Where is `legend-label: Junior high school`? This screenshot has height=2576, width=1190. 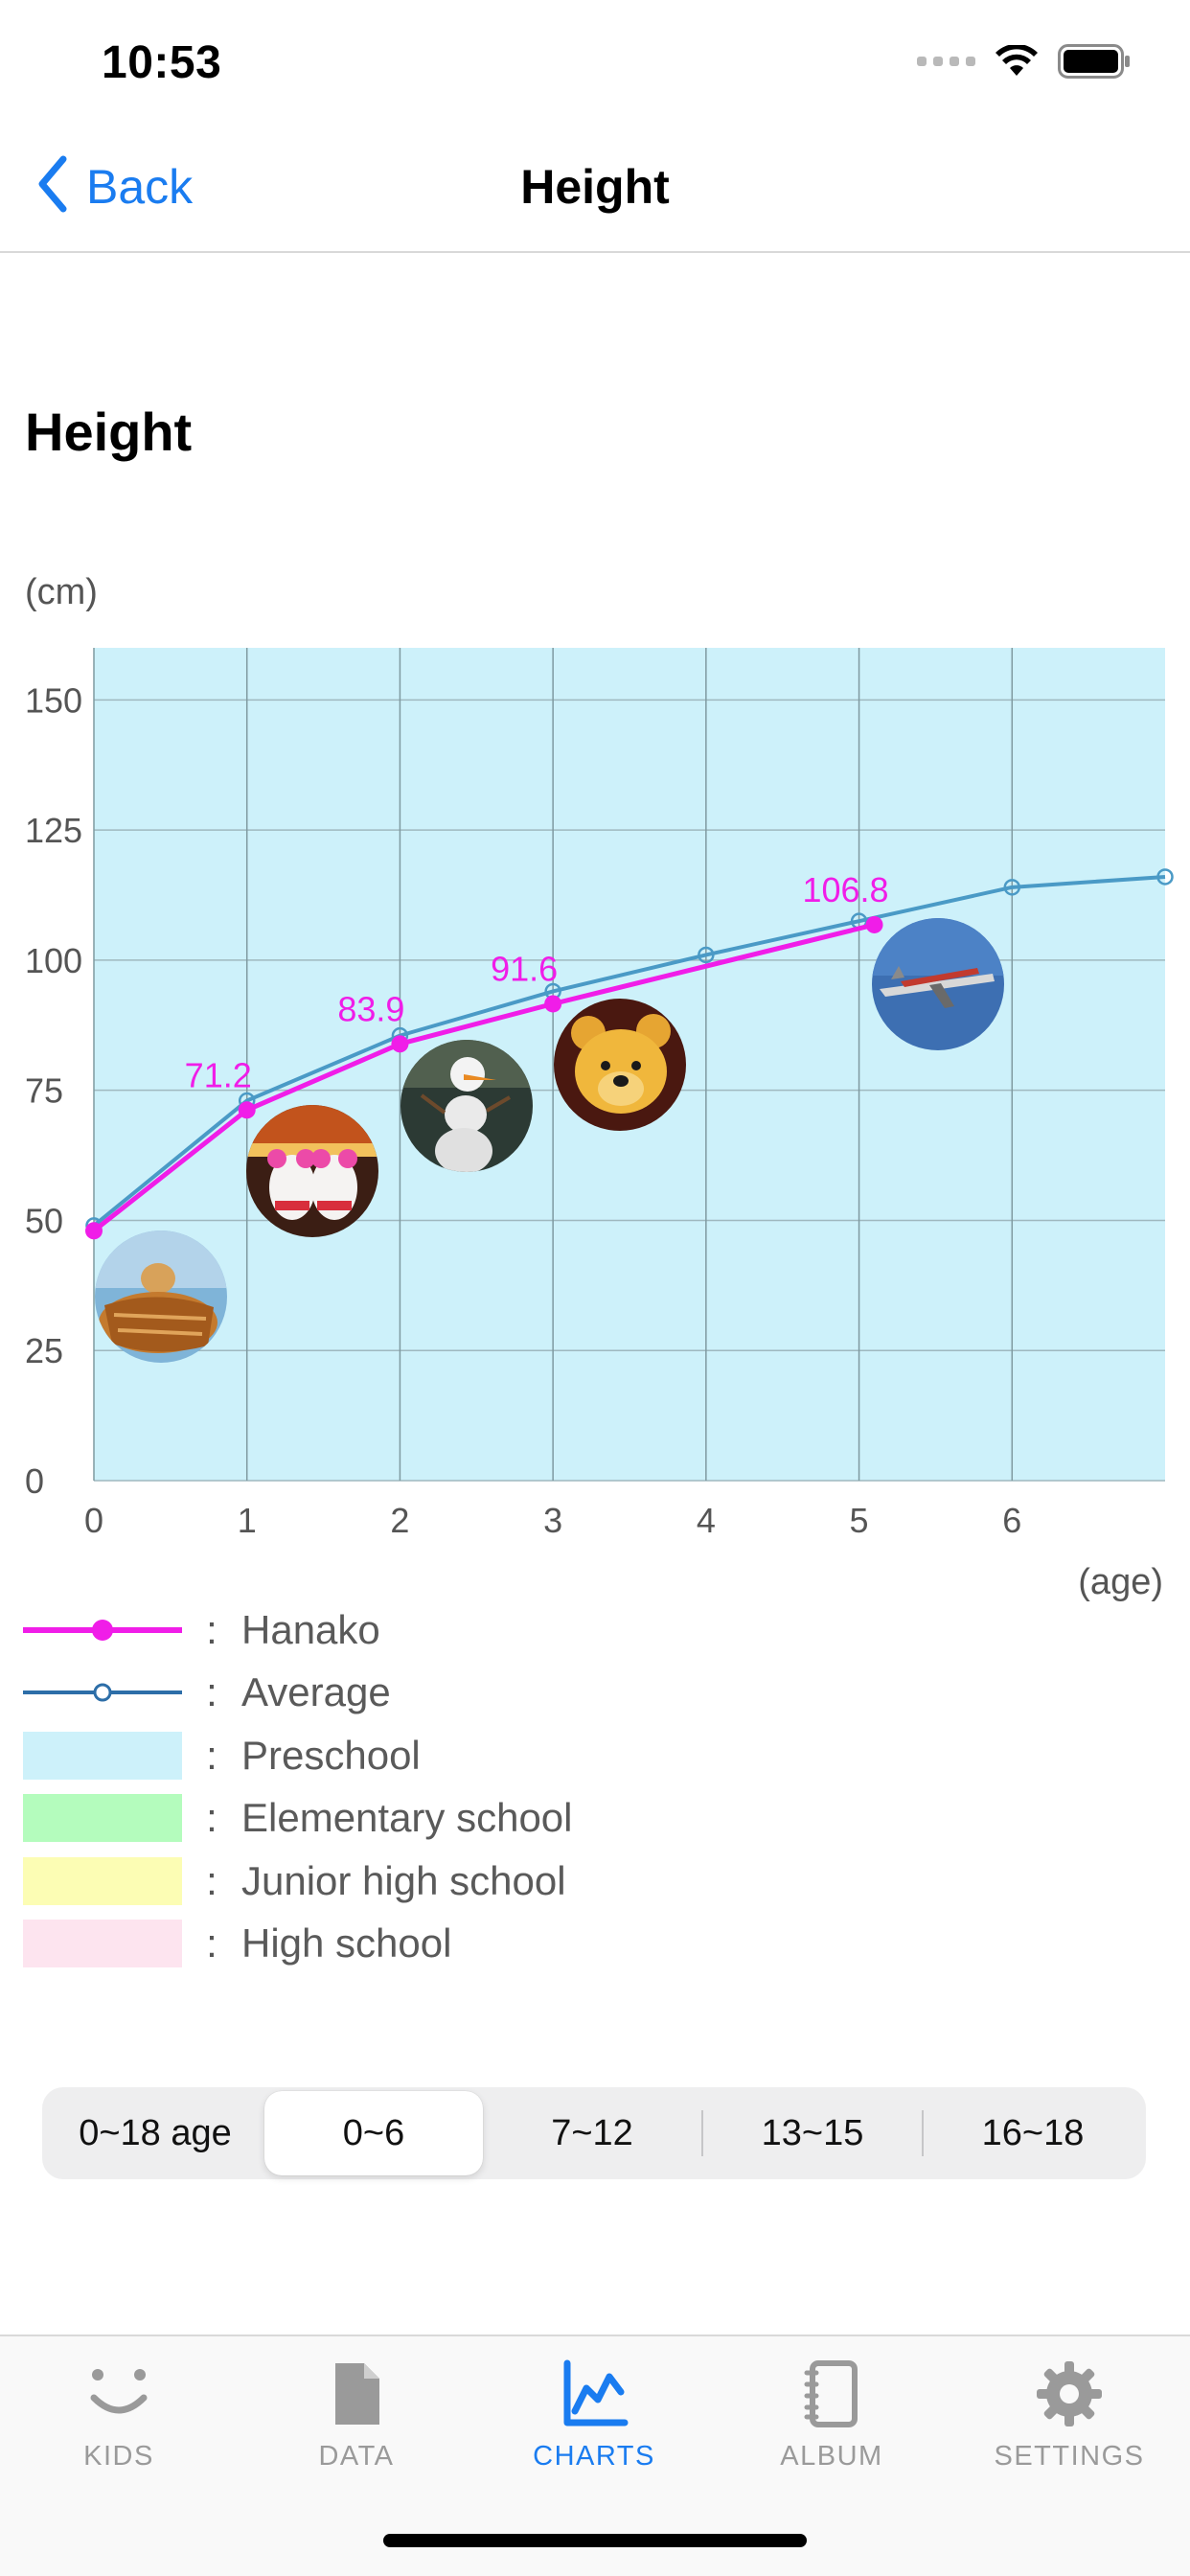
legend-label: Junior high school is located at coordinates (404, 1880).